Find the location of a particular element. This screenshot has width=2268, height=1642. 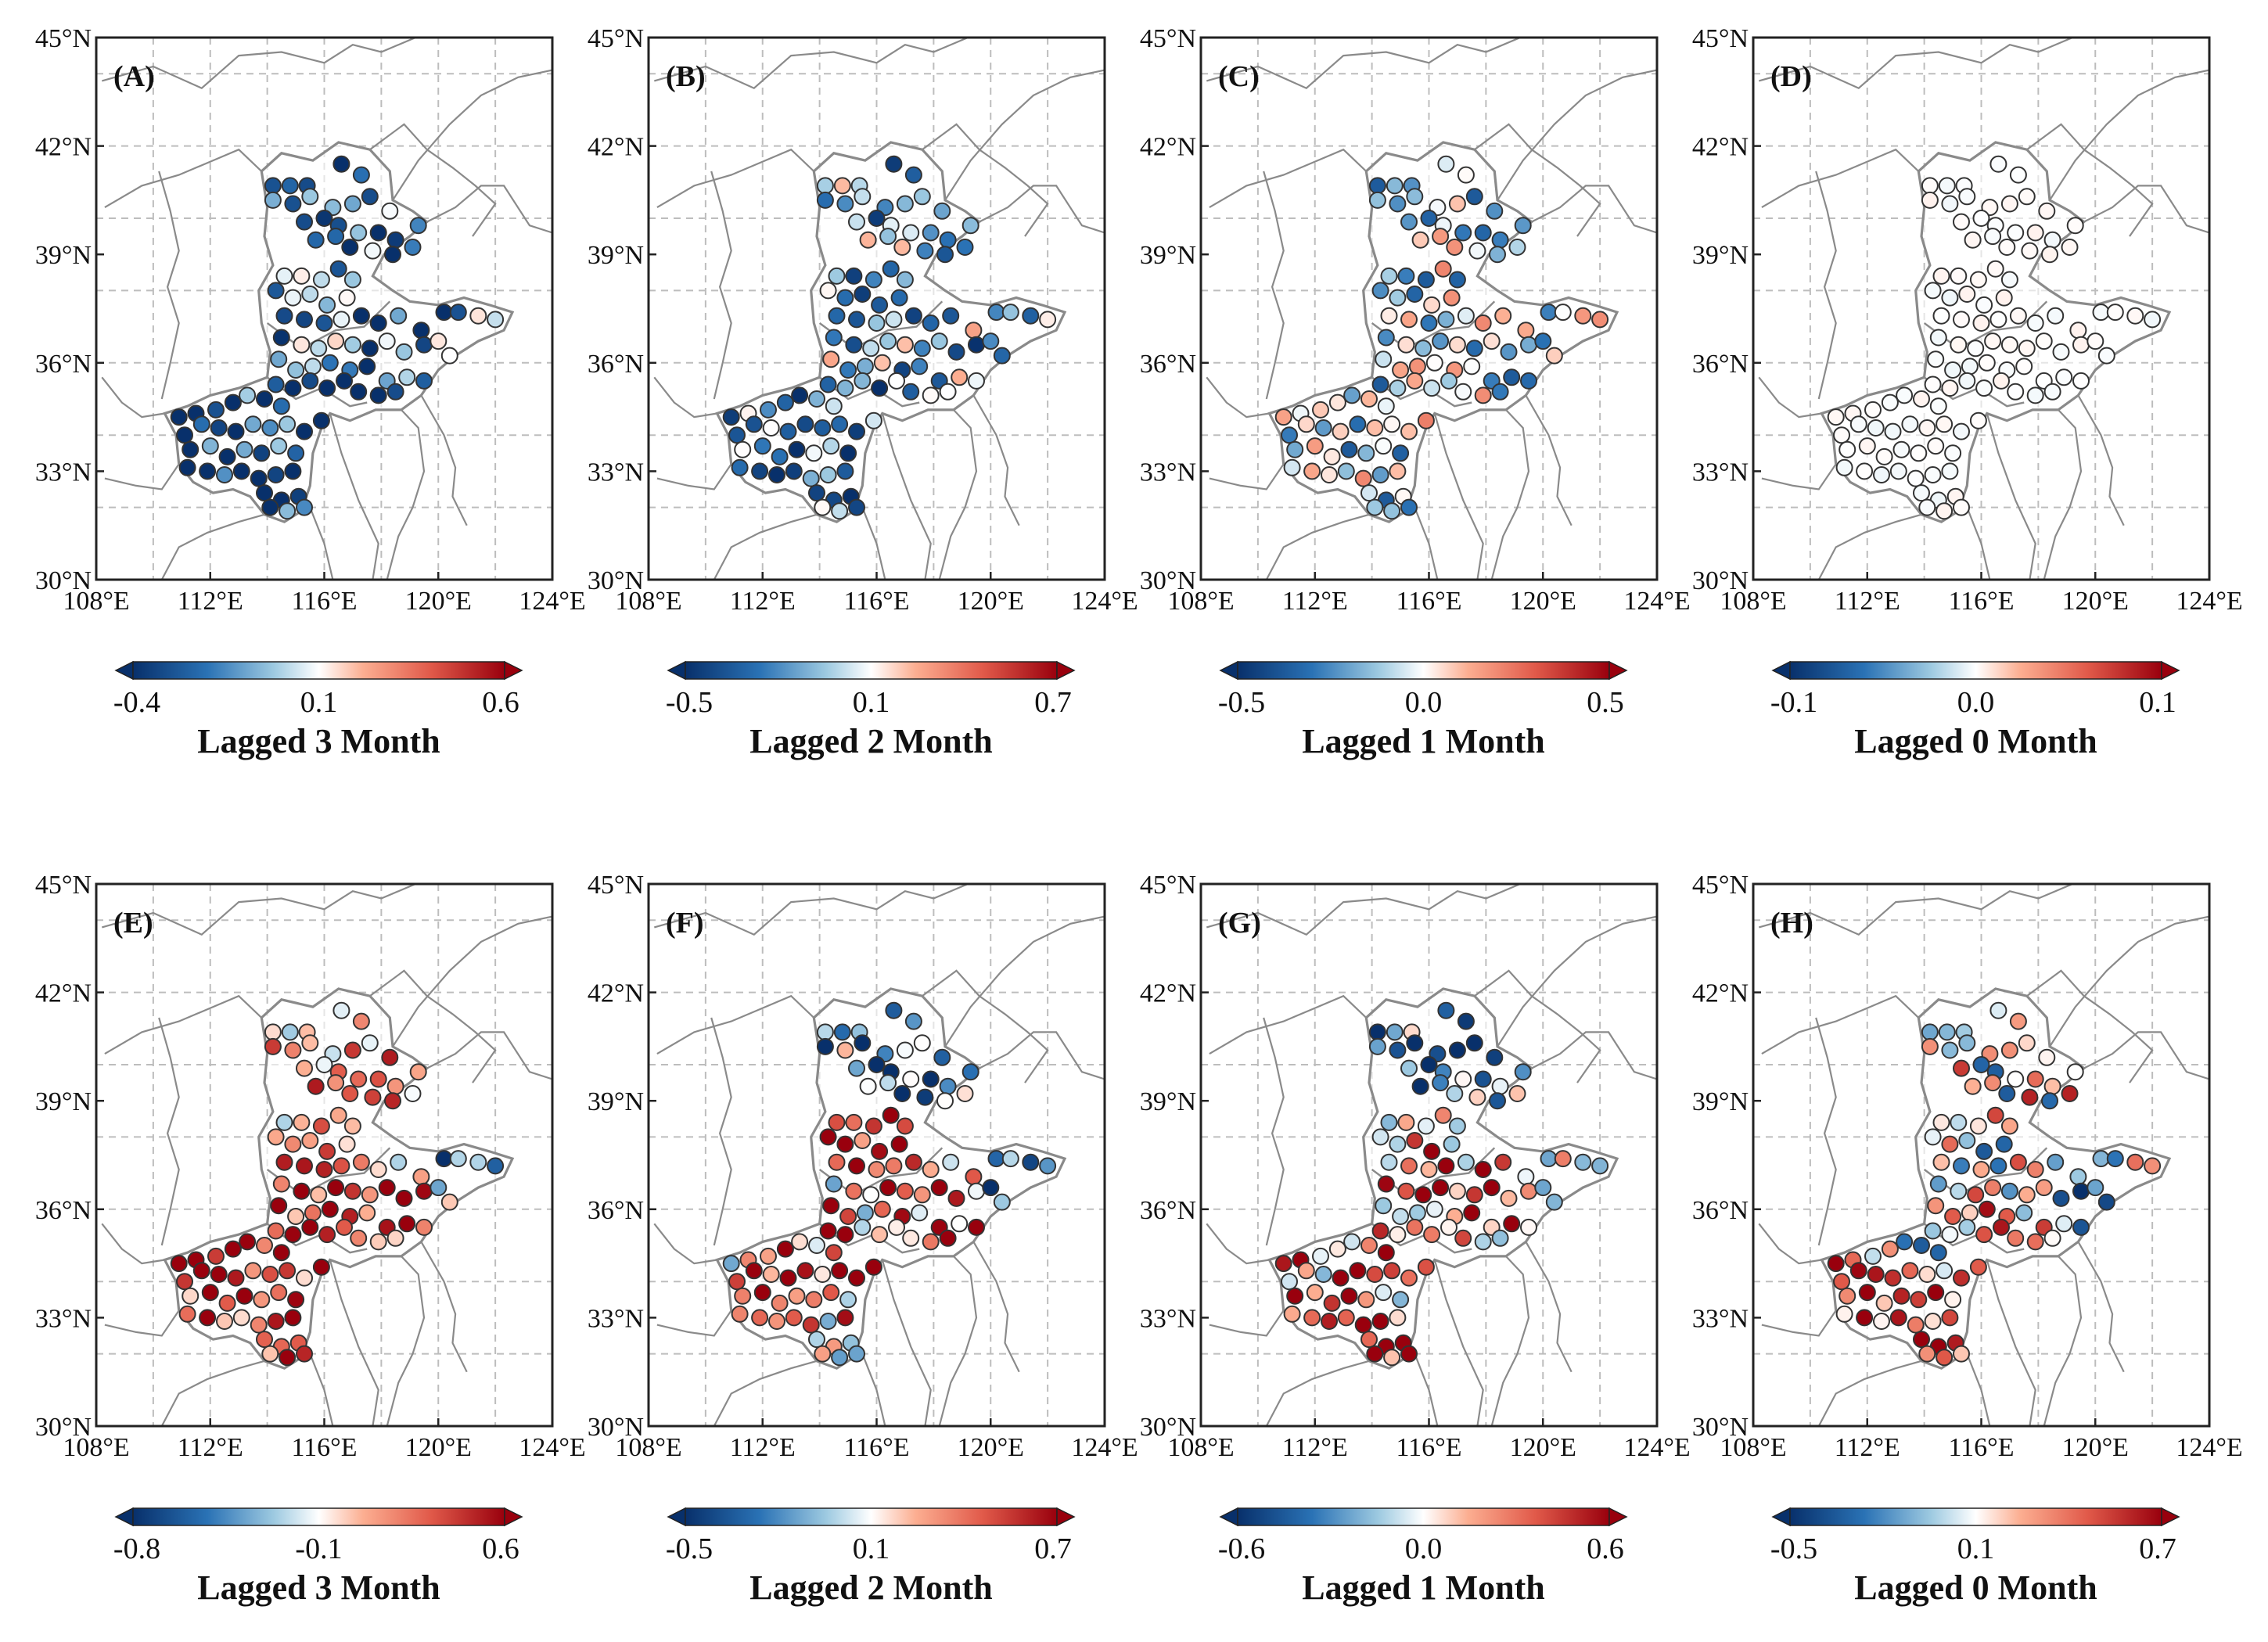

colorbar: -0.5 0.1 0.7 Lagged 0 Month is located at coordinates (1975, 1557).